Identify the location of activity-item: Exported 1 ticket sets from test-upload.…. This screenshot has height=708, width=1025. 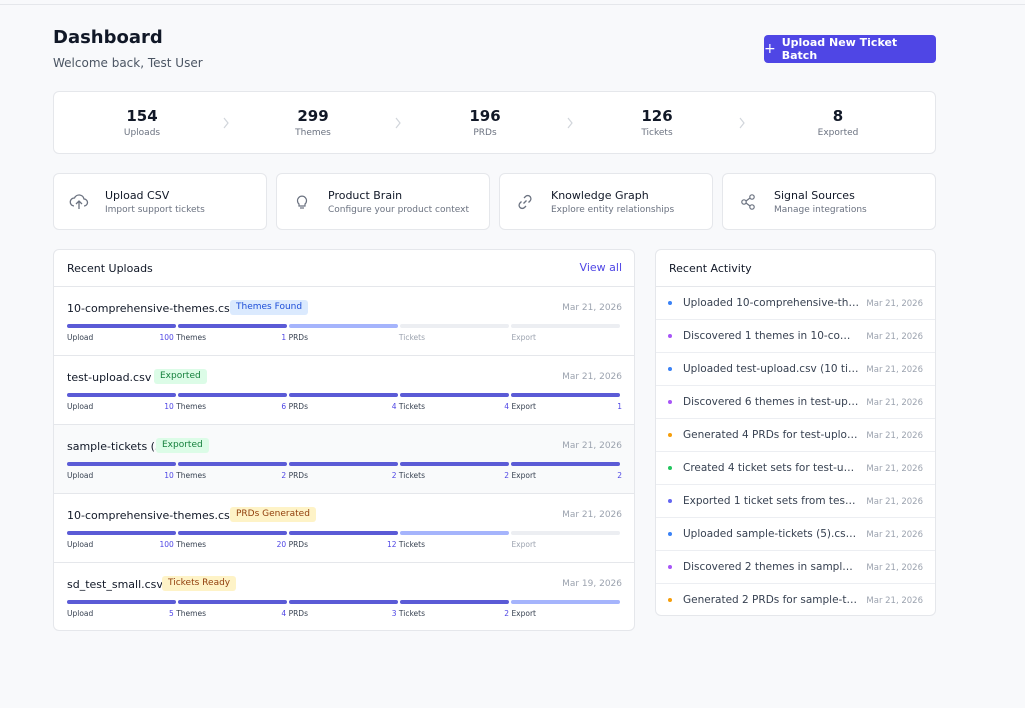
(795, 501).